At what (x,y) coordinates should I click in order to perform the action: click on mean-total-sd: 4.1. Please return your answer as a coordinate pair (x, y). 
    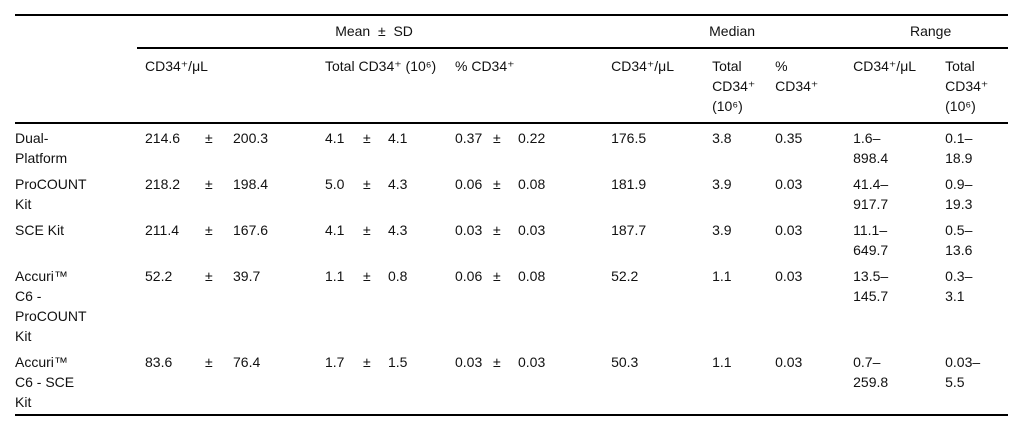
    Looking at the image, I should click on (398, 138).